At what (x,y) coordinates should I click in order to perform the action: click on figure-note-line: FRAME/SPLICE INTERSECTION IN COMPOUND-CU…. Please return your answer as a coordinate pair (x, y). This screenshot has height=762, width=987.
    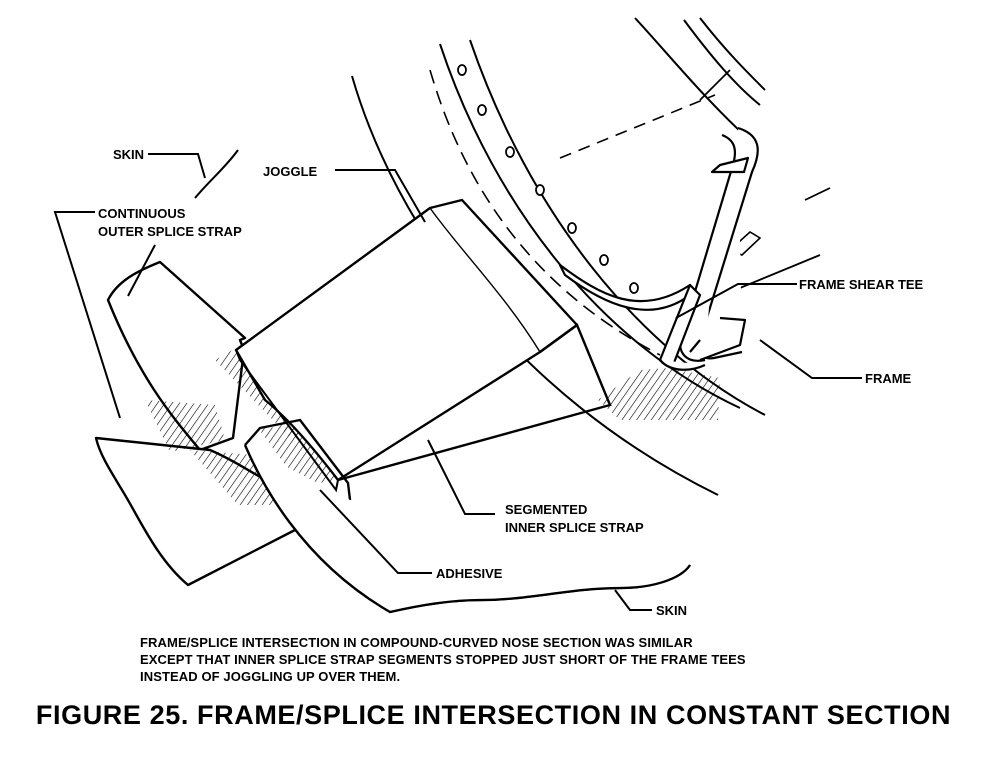
    Looking at the image, I should click on (416, 642).